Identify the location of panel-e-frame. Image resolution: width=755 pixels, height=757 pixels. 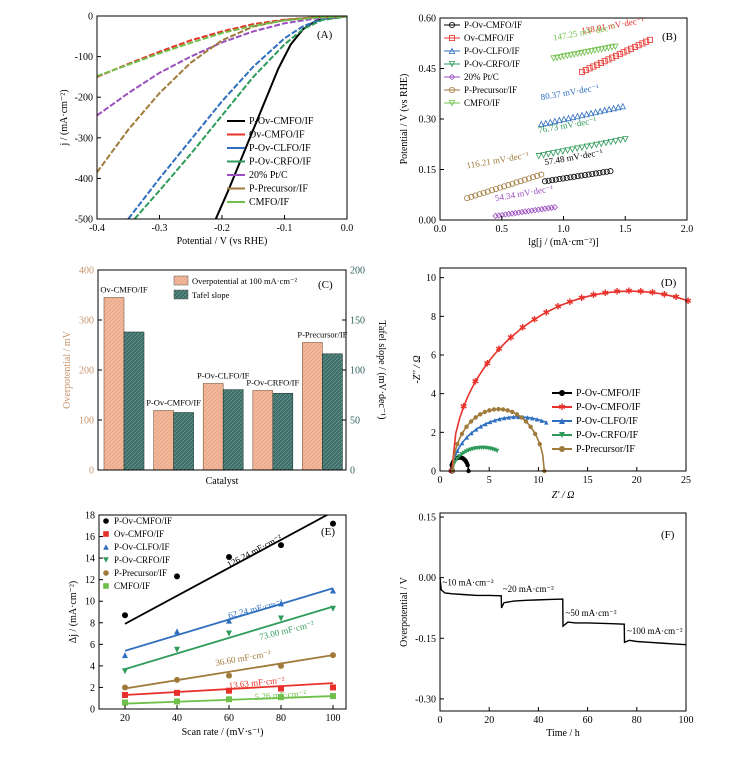
(222, 612).